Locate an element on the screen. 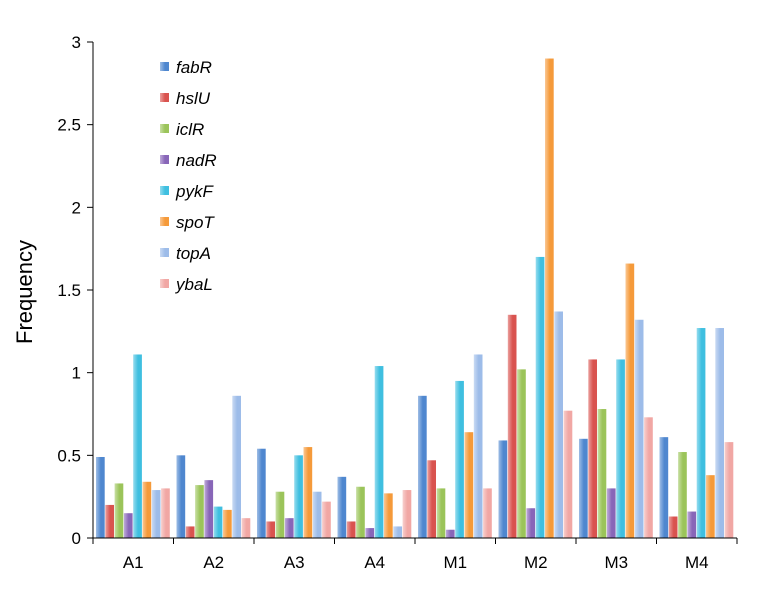 The height and width of the screenshot is (610, 757). bar-pykF-A3 is located at coordinates (298, 496).